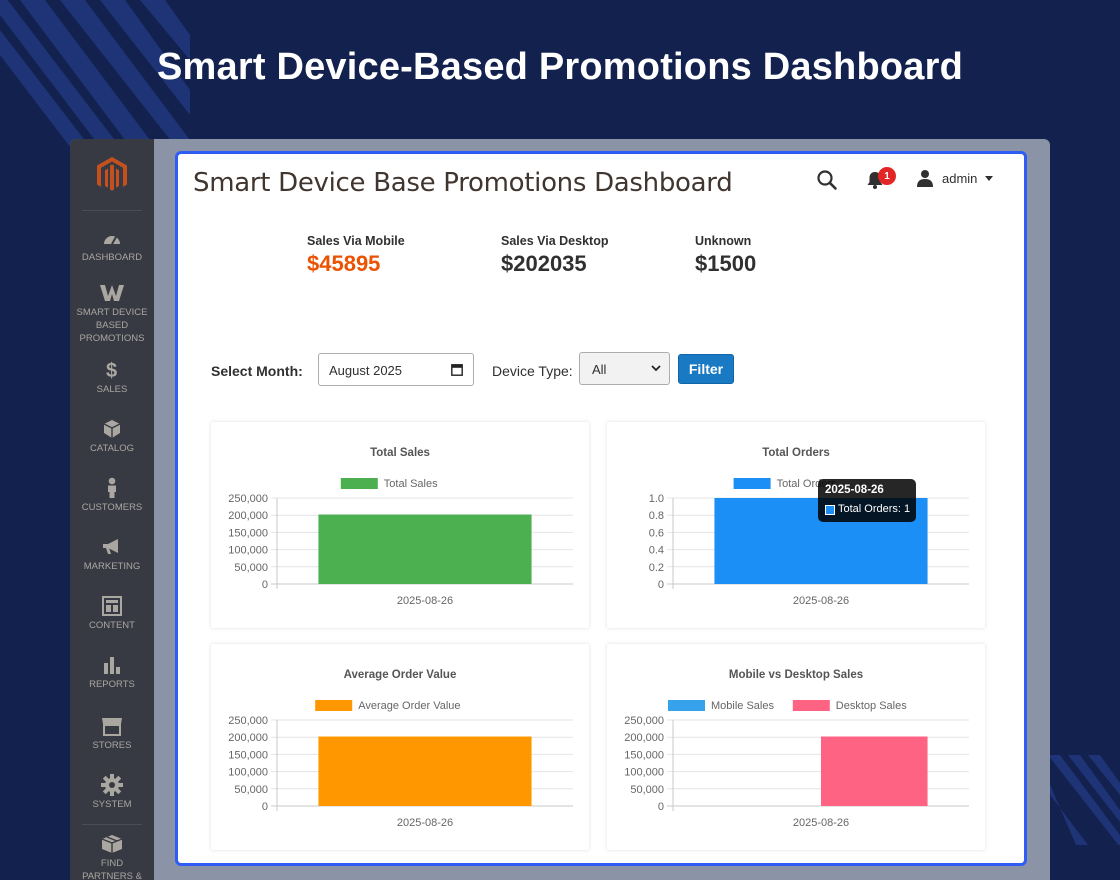  Describe the element at coordinates (112, 856) in the screenshot. I see `sidebar-item-find-partners-extensions: FIND PARTNERS & EXTENSIONS` at that location.